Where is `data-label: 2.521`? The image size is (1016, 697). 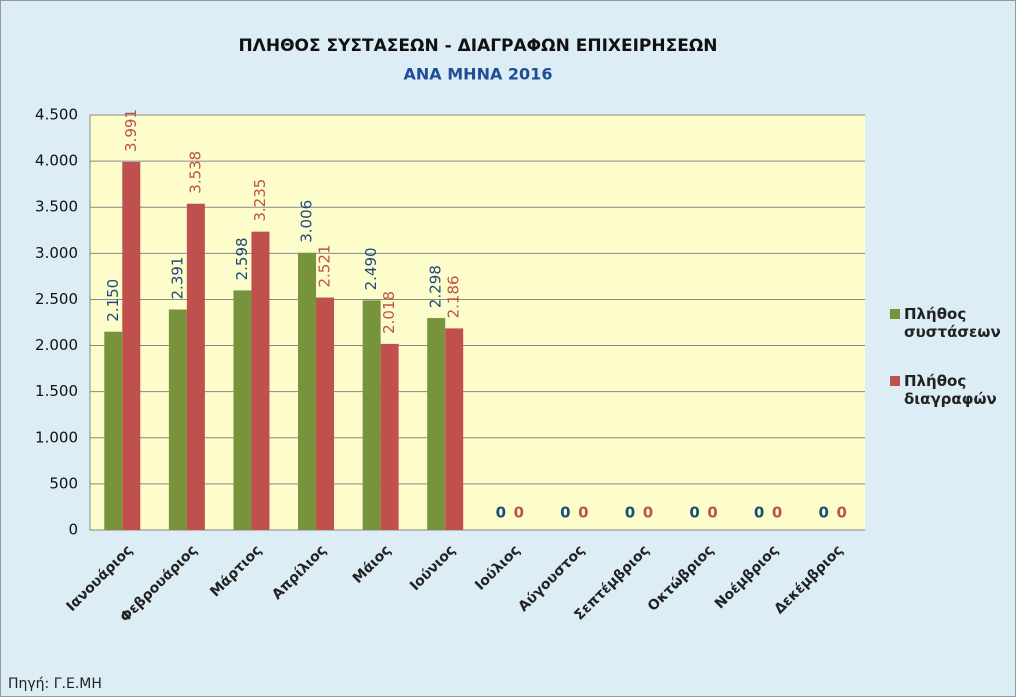 data-label: 2.521 is located at coordinates (325, 266).